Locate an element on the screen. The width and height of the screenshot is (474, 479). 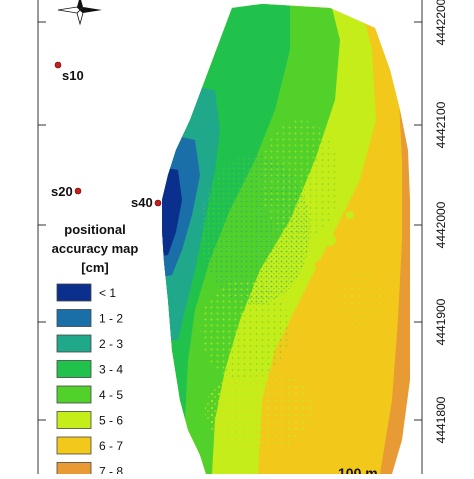
legend-label: 6 - 7 is located at coordinates (111, 446).